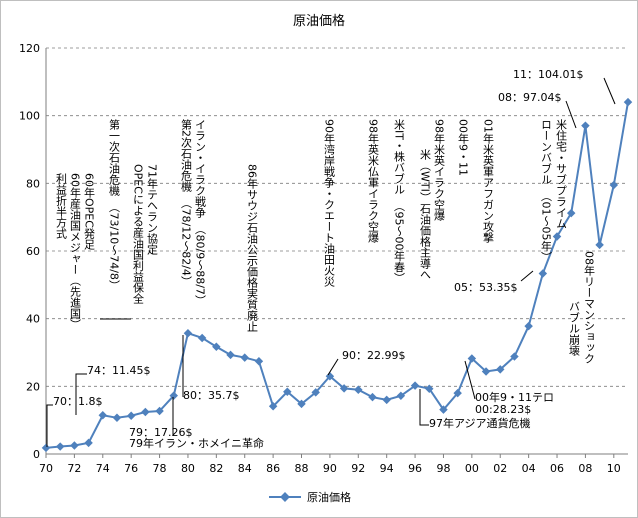 This screenshot has width=638, height=518. Describe the element at coordinates (61, 206) in the screenshot. I see `annotation-v60c: 利益折半方式` at that location.